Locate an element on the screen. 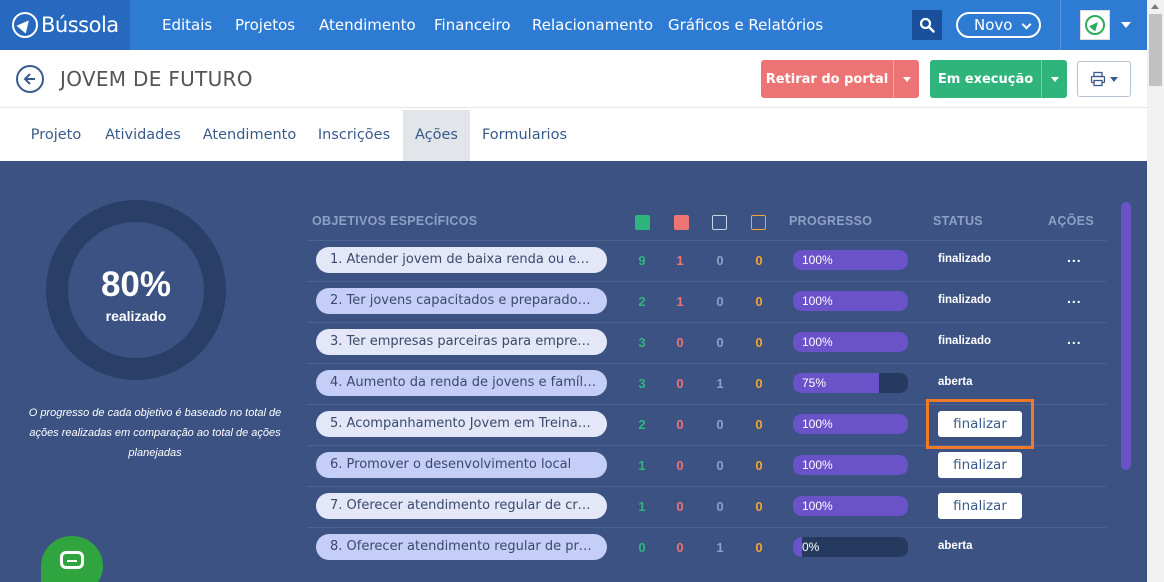 The height and width of the screenshot is (582, 1164). nav-atendimento: Atendimento is located at coordinates (367, 25).